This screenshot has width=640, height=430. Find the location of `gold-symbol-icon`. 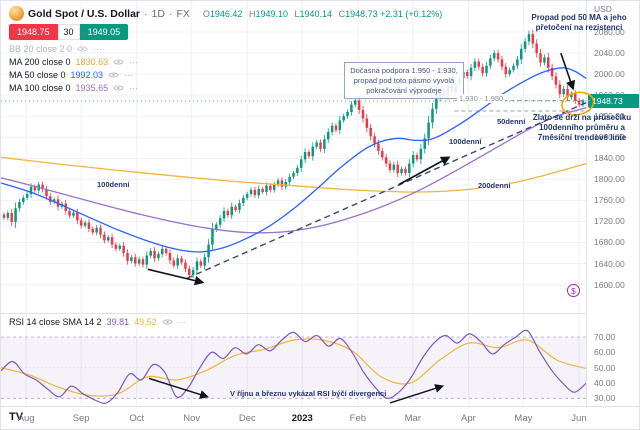

gold-symbol-icon is located at coordinates (16, 13).